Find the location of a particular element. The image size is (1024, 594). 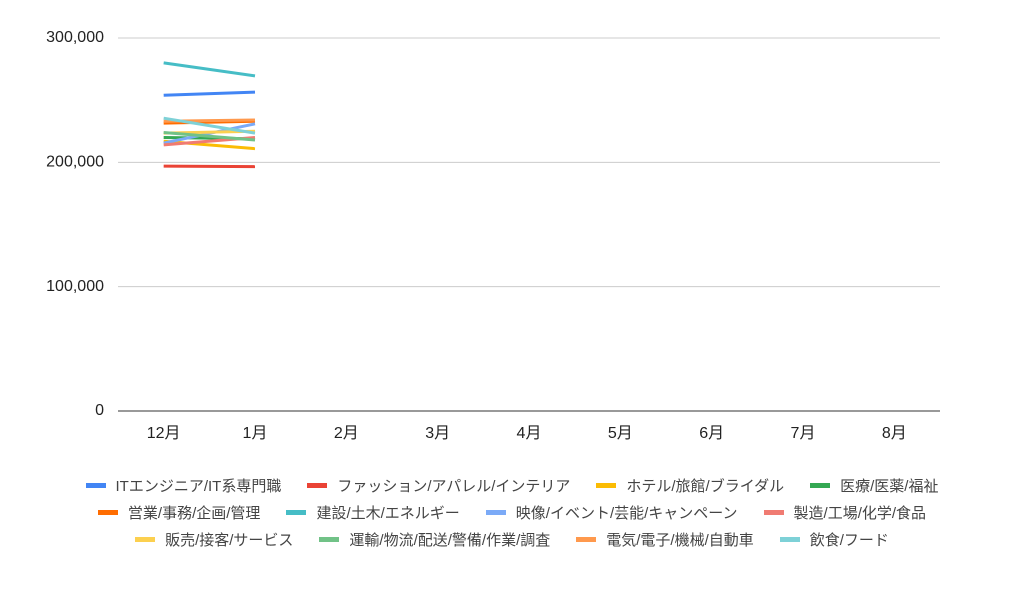

legend-label: 映像/イベント/芸能/キャンペーン is located at coordinates (626, 513).